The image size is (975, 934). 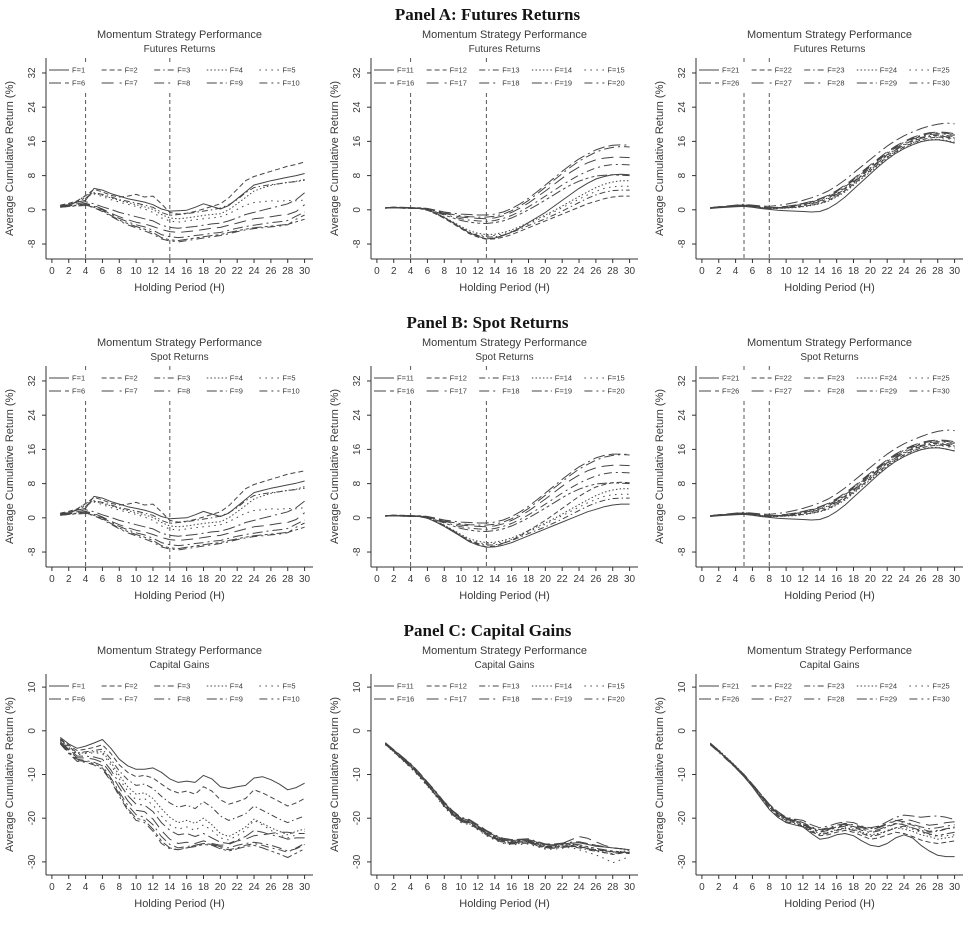 I want to click on legend-label-F=29: F=29, so click(x=888, y=391).